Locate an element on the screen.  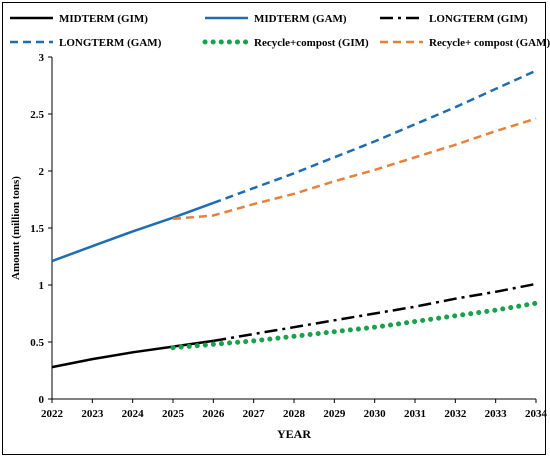
x-tick-label: 2023 is located at coordinates (92, 414).